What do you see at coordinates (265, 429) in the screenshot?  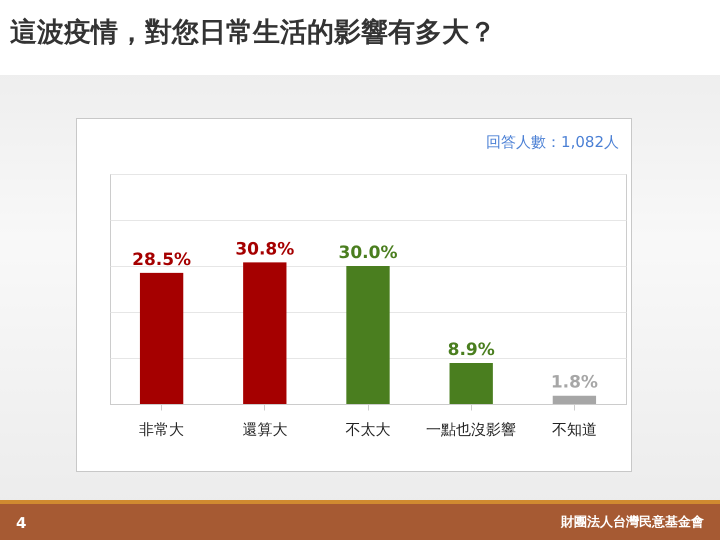 I see `x-tick-label: 還算大` at bounding box center [265, 429].